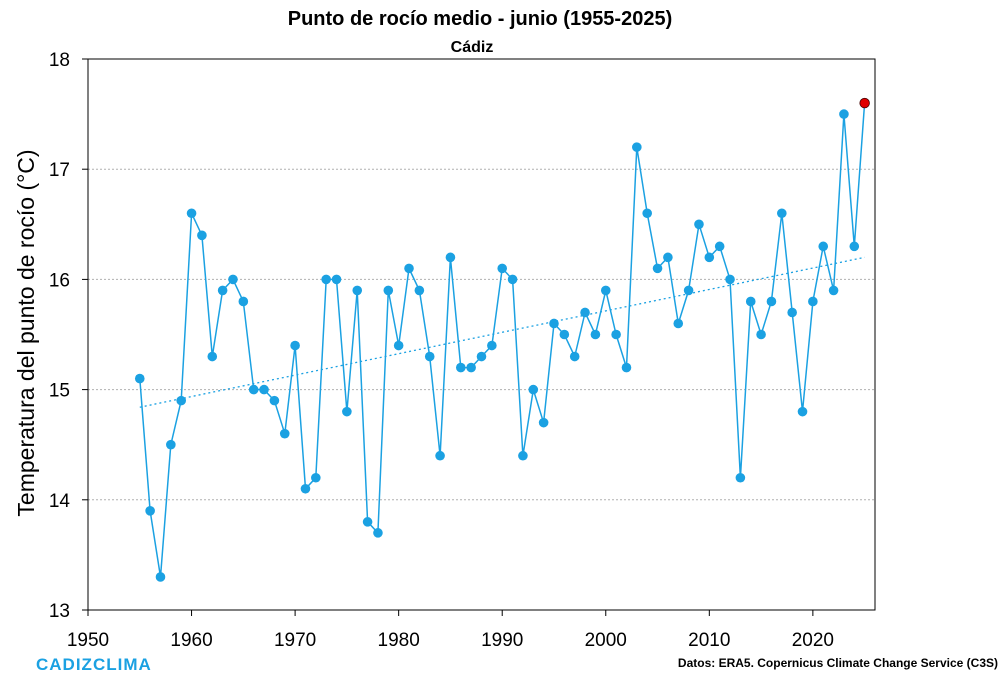  What do you see at coordinates (668, 257) in the screenshot?
I see `point-2006` at bounding box center [668, 257].